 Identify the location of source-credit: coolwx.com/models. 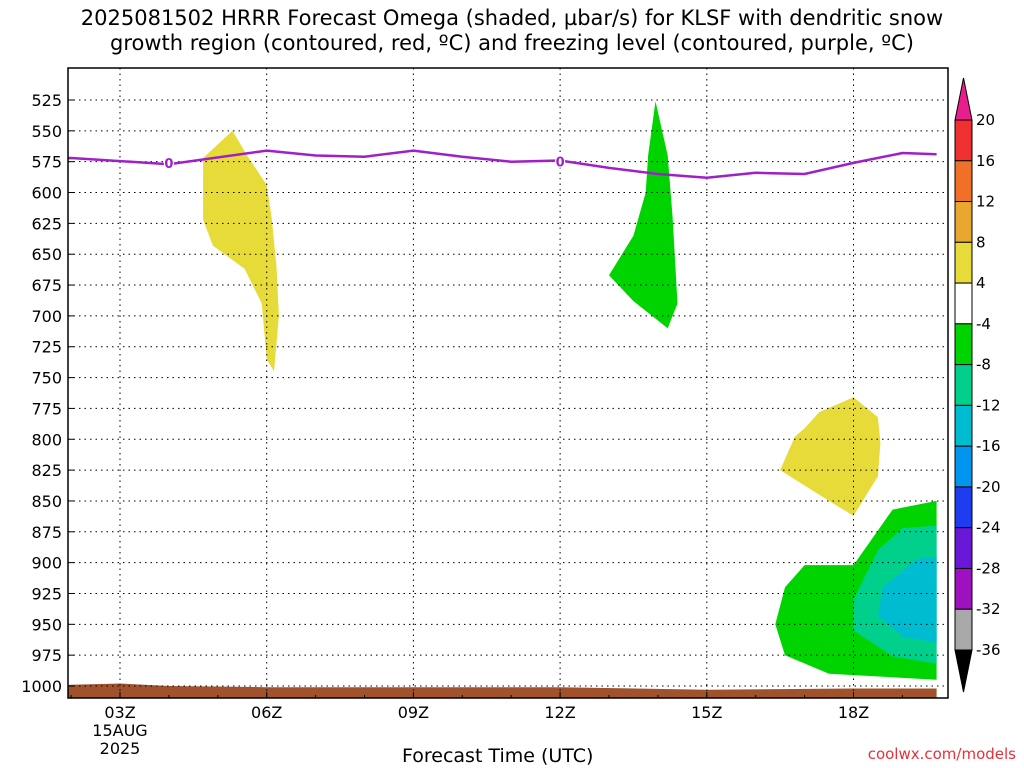
(941, 754).